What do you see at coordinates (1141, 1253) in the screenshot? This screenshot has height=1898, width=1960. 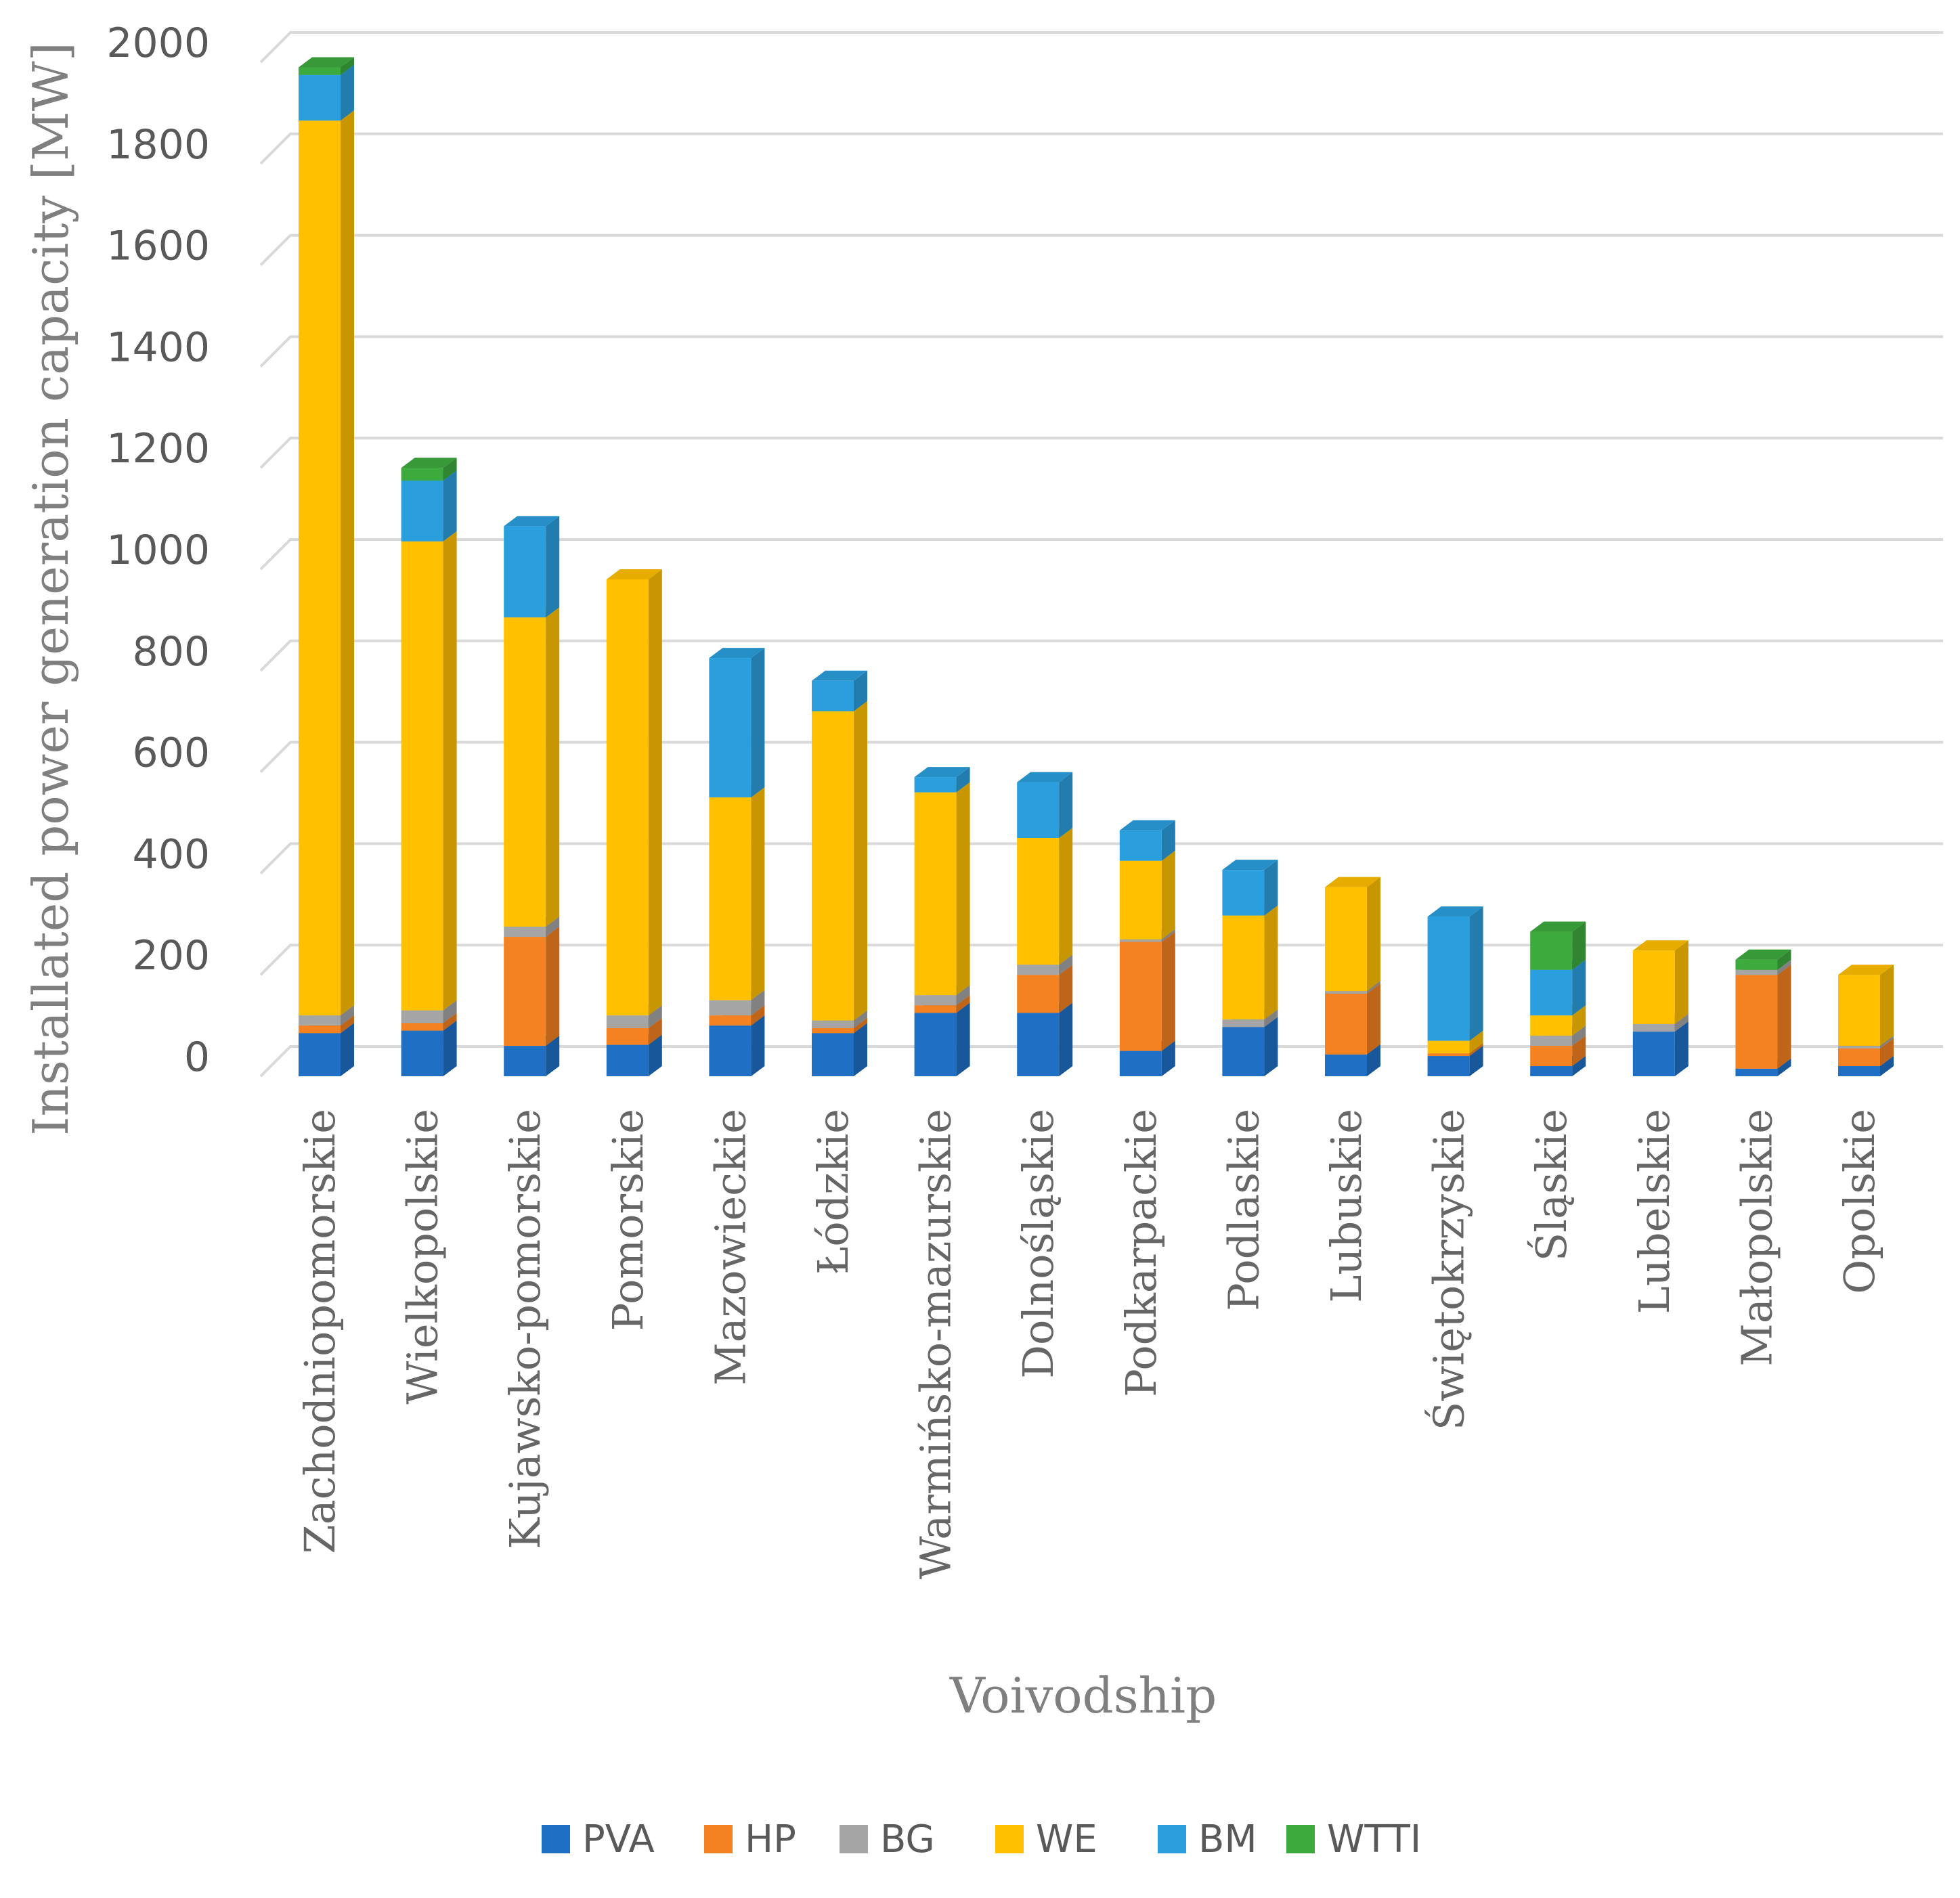 I see `x-category-label: Podkarpackie` at bounding box center [1141, 1253].